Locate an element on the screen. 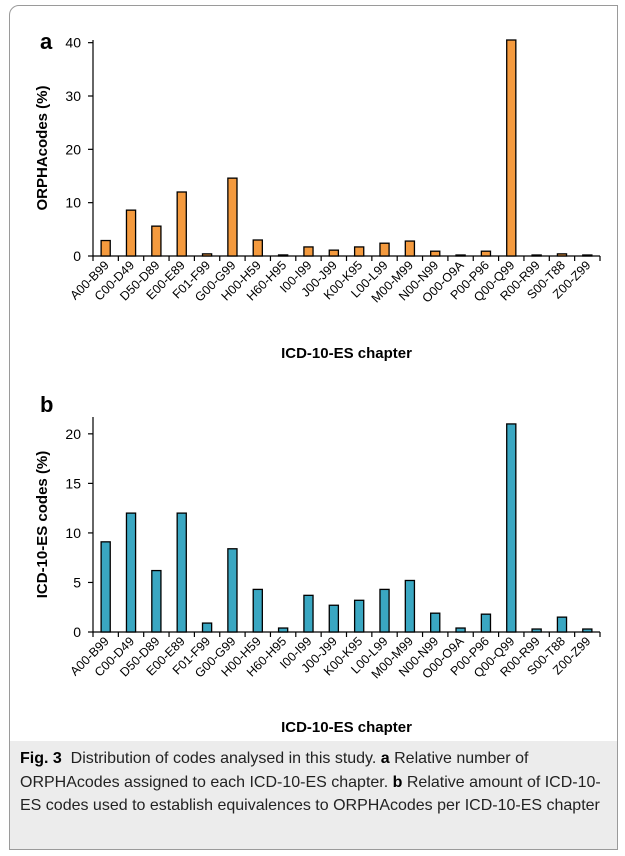 This screenshot has width=625, height=856. bar-b-L00-L99 is located at coordinates (384, 610).